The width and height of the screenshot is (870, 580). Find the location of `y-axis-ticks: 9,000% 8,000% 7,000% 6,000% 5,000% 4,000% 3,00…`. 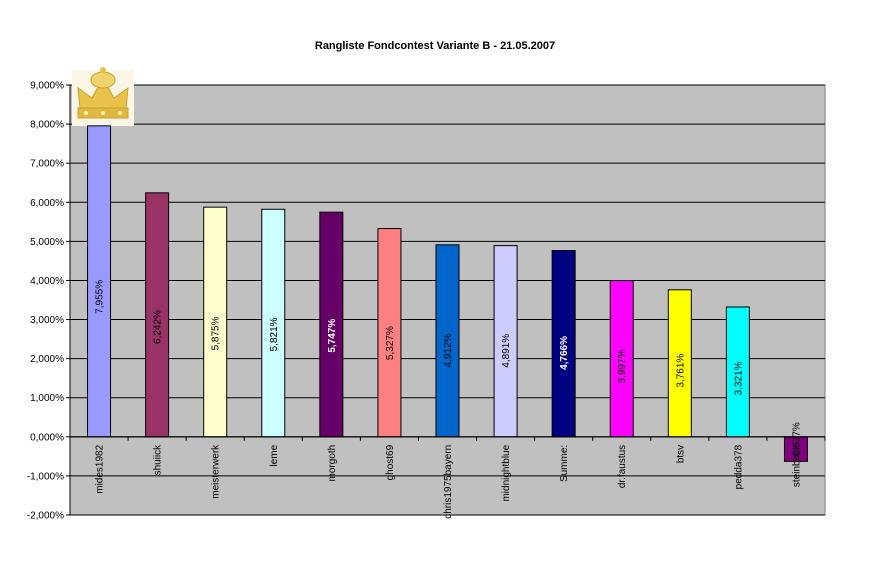

y-axis-ticks: 9,000% 8,000% 7,000% 6,000% 5,000% 4,000% 3,00… is located at coordinates (49, 301).